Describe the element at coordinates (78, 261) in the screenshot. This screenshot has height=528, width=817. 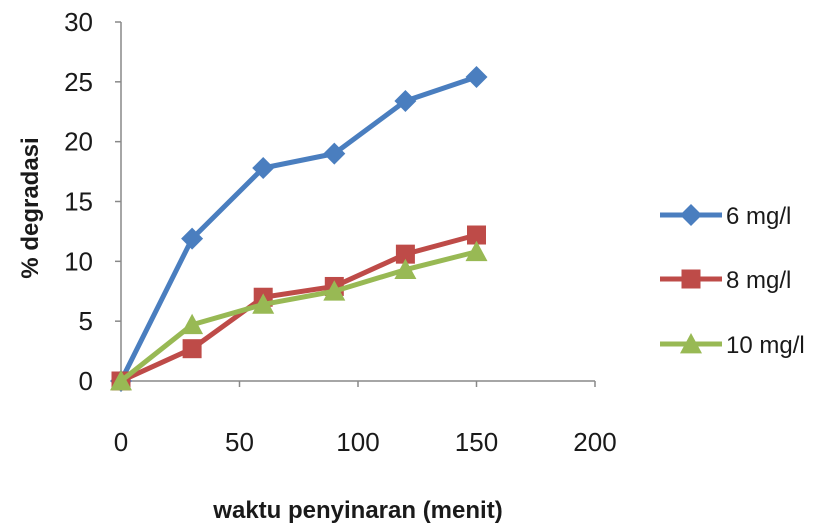
I see `y-tick-label: 10` at that location.